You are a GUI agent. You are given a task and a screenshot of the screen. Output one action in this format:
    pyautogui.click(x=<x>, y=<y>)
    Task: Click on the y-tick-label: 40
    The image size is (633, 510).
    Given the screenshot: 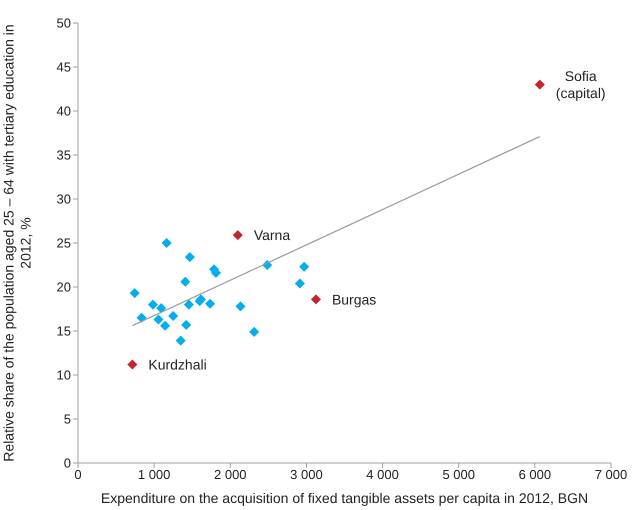 What is the action you would take?
    pyautogui.click(x=63, y=111)
    